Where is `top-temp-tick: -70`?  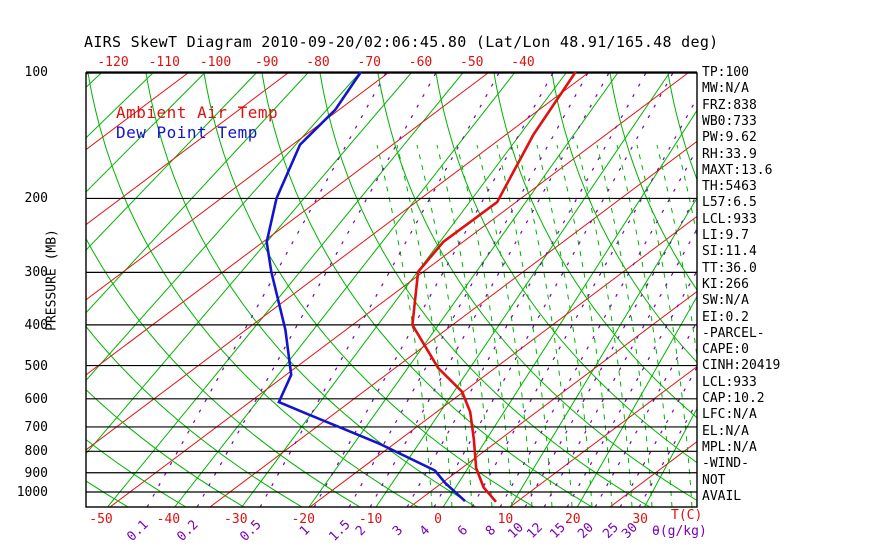 top-temp-tick: -70 is located at coordinates (369, 62).